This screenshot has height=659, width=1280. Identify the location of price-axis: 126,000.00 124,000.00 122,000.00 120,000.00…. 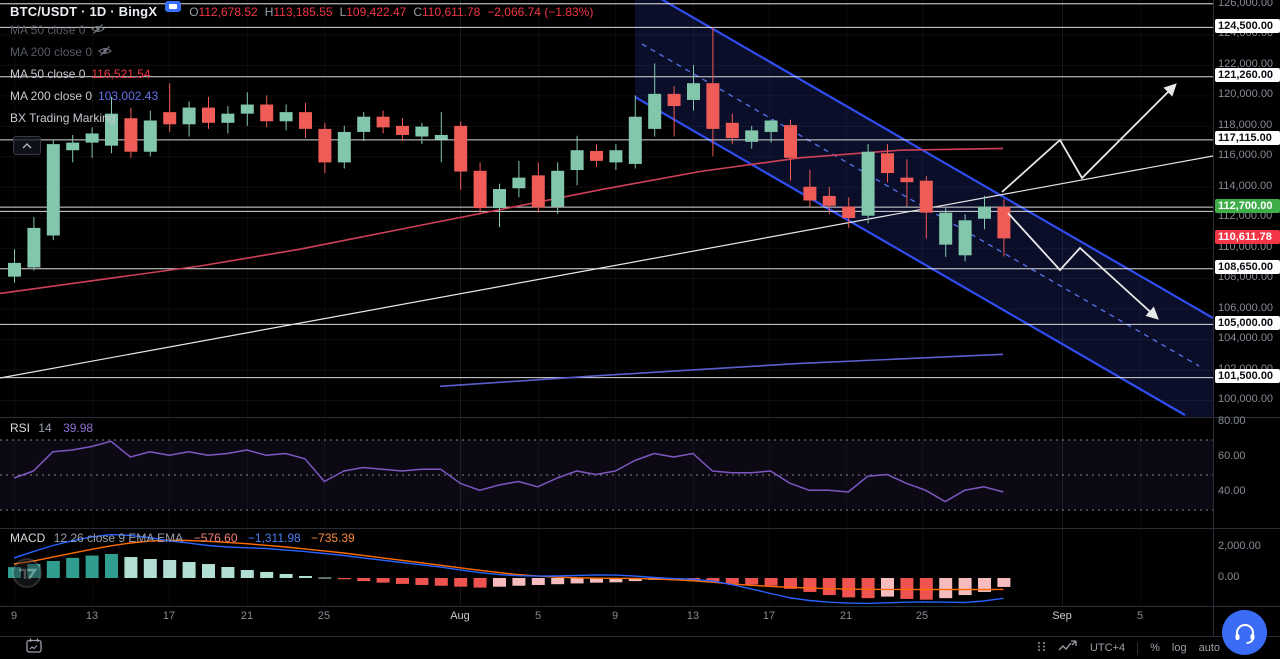
(1247, 318).